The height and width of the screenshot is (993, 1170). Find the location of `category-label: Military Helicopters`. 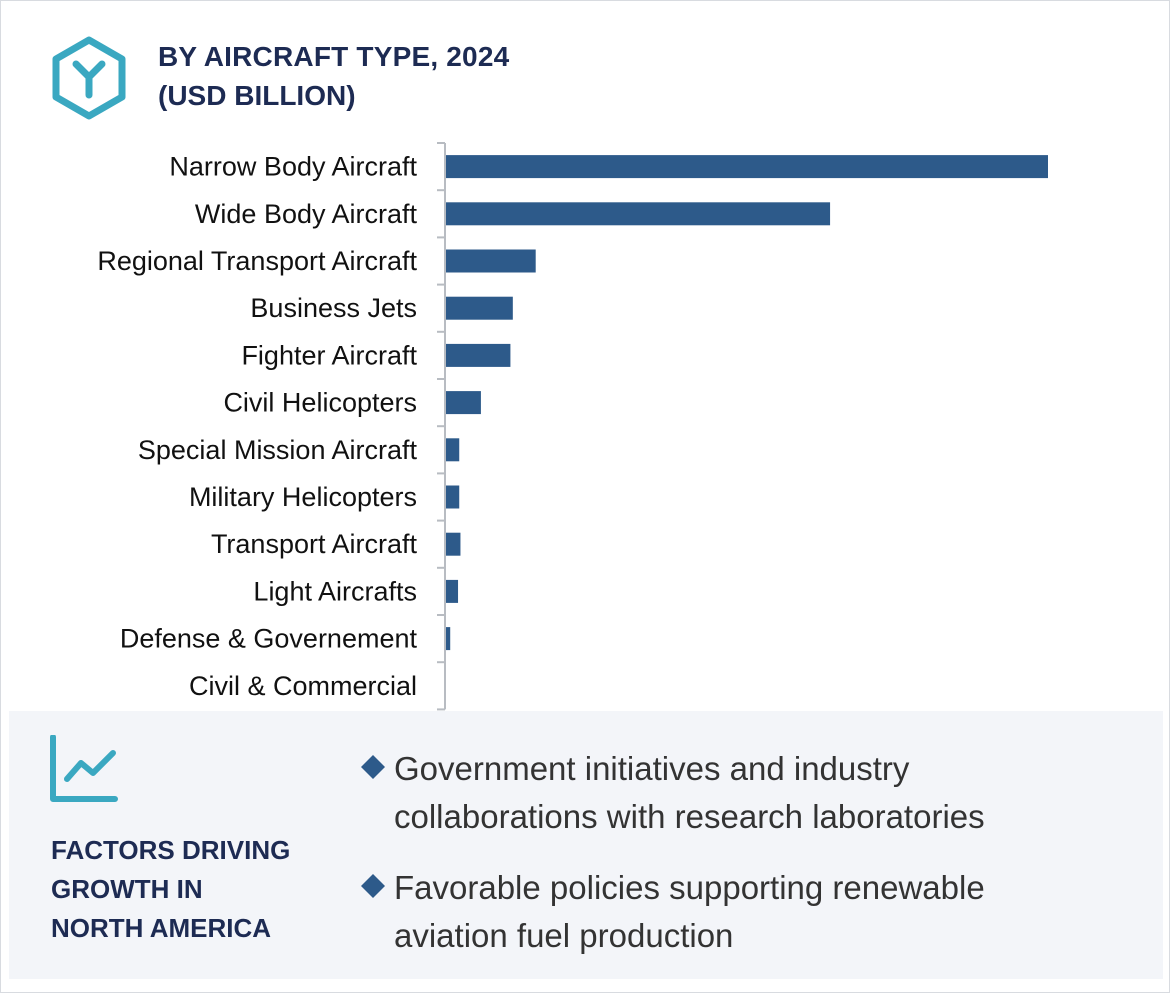

category-label: Military Helicopters is located at coordinates (303, 497).